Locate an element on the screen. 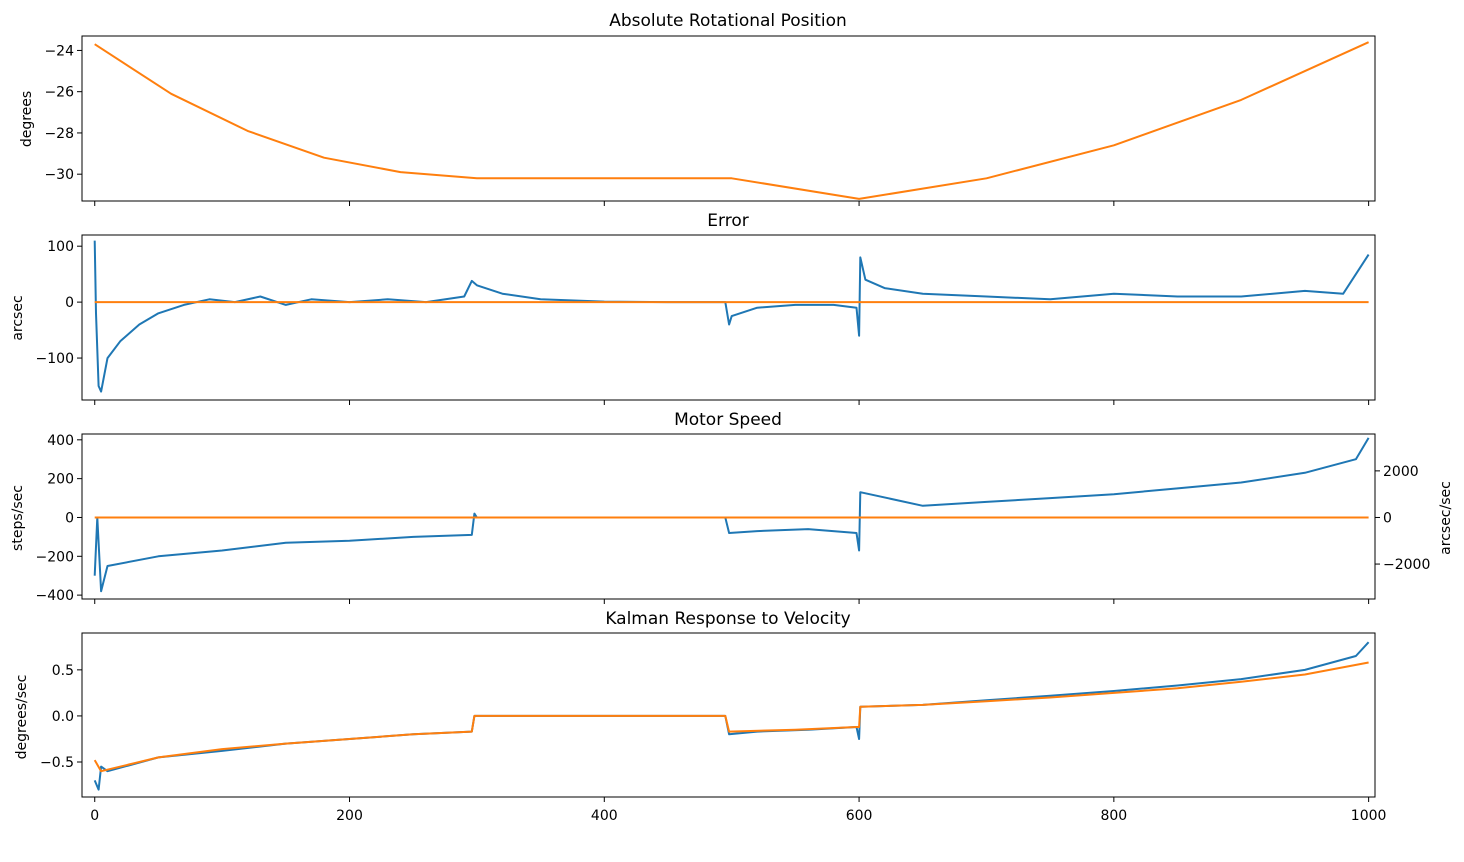 The image size is (1464, 862). motor-speed-ytick-label: −400 is located at coordinates (55, 596).